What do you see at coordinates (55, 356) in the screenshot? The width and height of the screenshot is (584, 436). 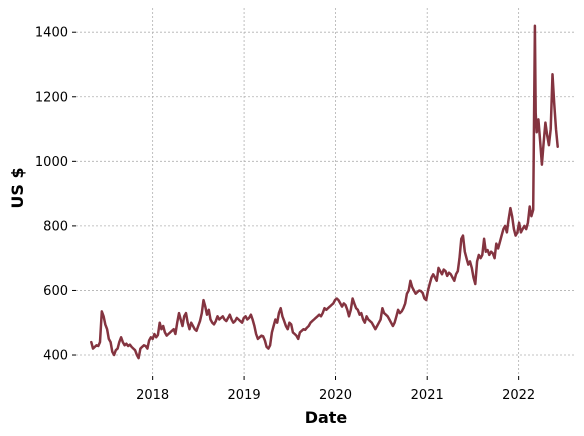 I see `y-tick-label: 400` at bounding box center [55, 356].